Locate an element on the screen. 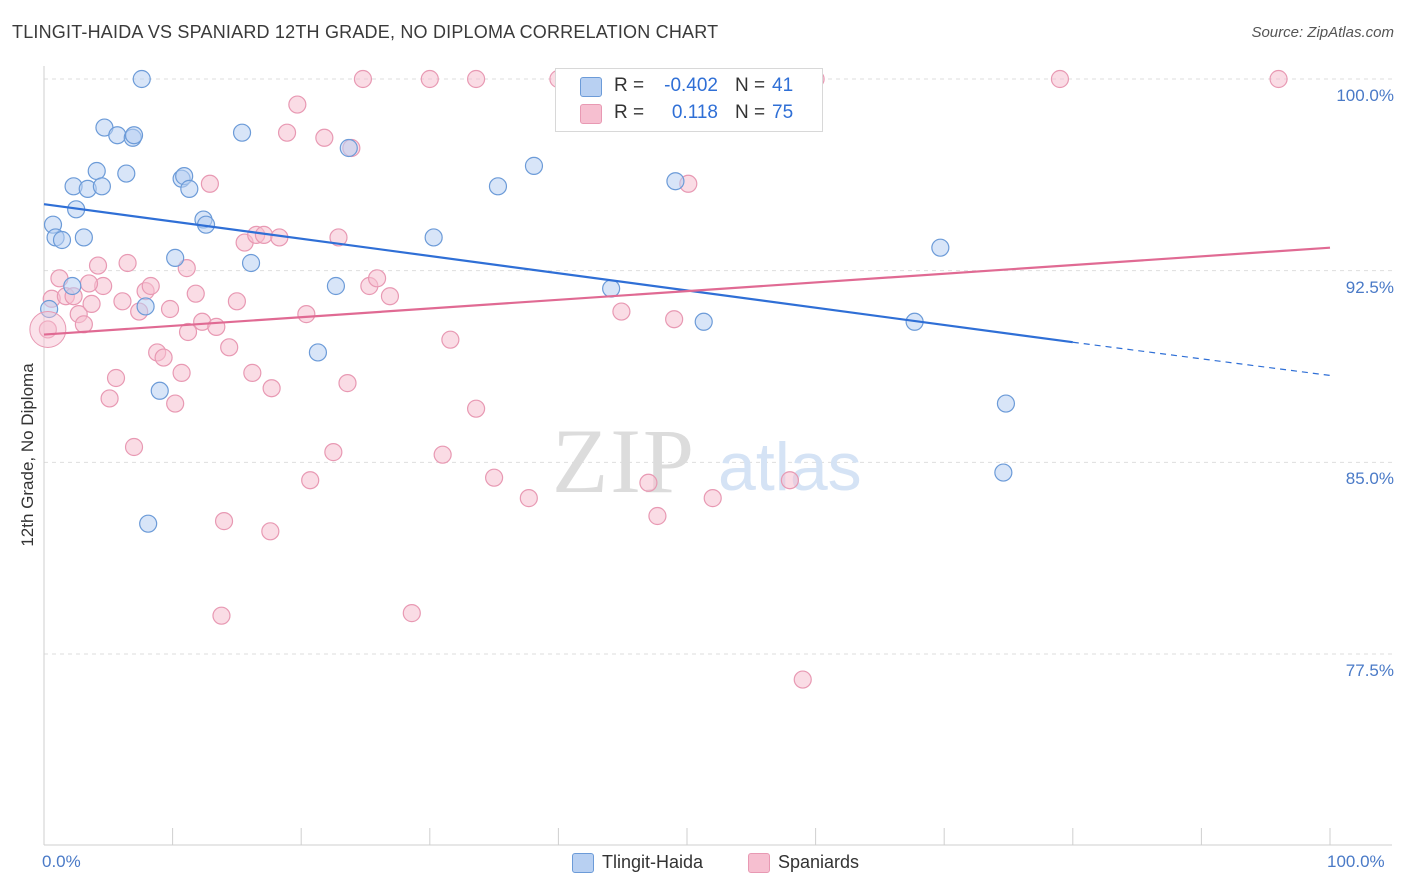 Image resolution: width=1406 pixels, height=892 pixels. source-label: Source: ZipAtlas.com is located at coordinates (1322, 32).